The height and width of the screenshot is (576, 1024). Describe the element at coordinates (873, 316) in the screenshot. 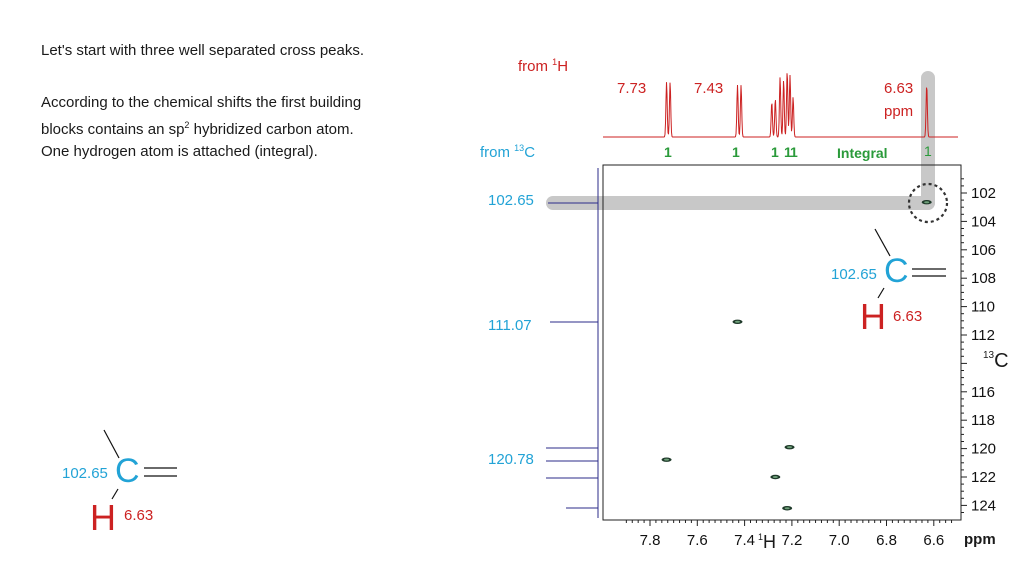

I see `fragment-hydrogen-plot: H` at that location.